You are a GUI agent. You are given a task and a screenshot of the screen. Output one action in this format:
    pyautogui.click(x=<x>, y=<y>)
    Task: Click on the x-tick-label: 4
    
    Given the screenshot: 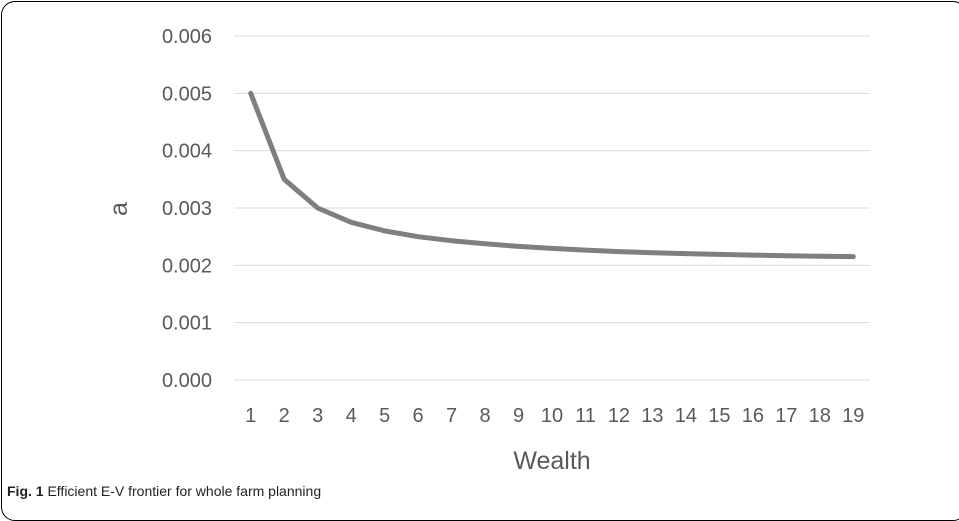 What is the action you would take?
    pyautogui.click(x=351, y=416)
    